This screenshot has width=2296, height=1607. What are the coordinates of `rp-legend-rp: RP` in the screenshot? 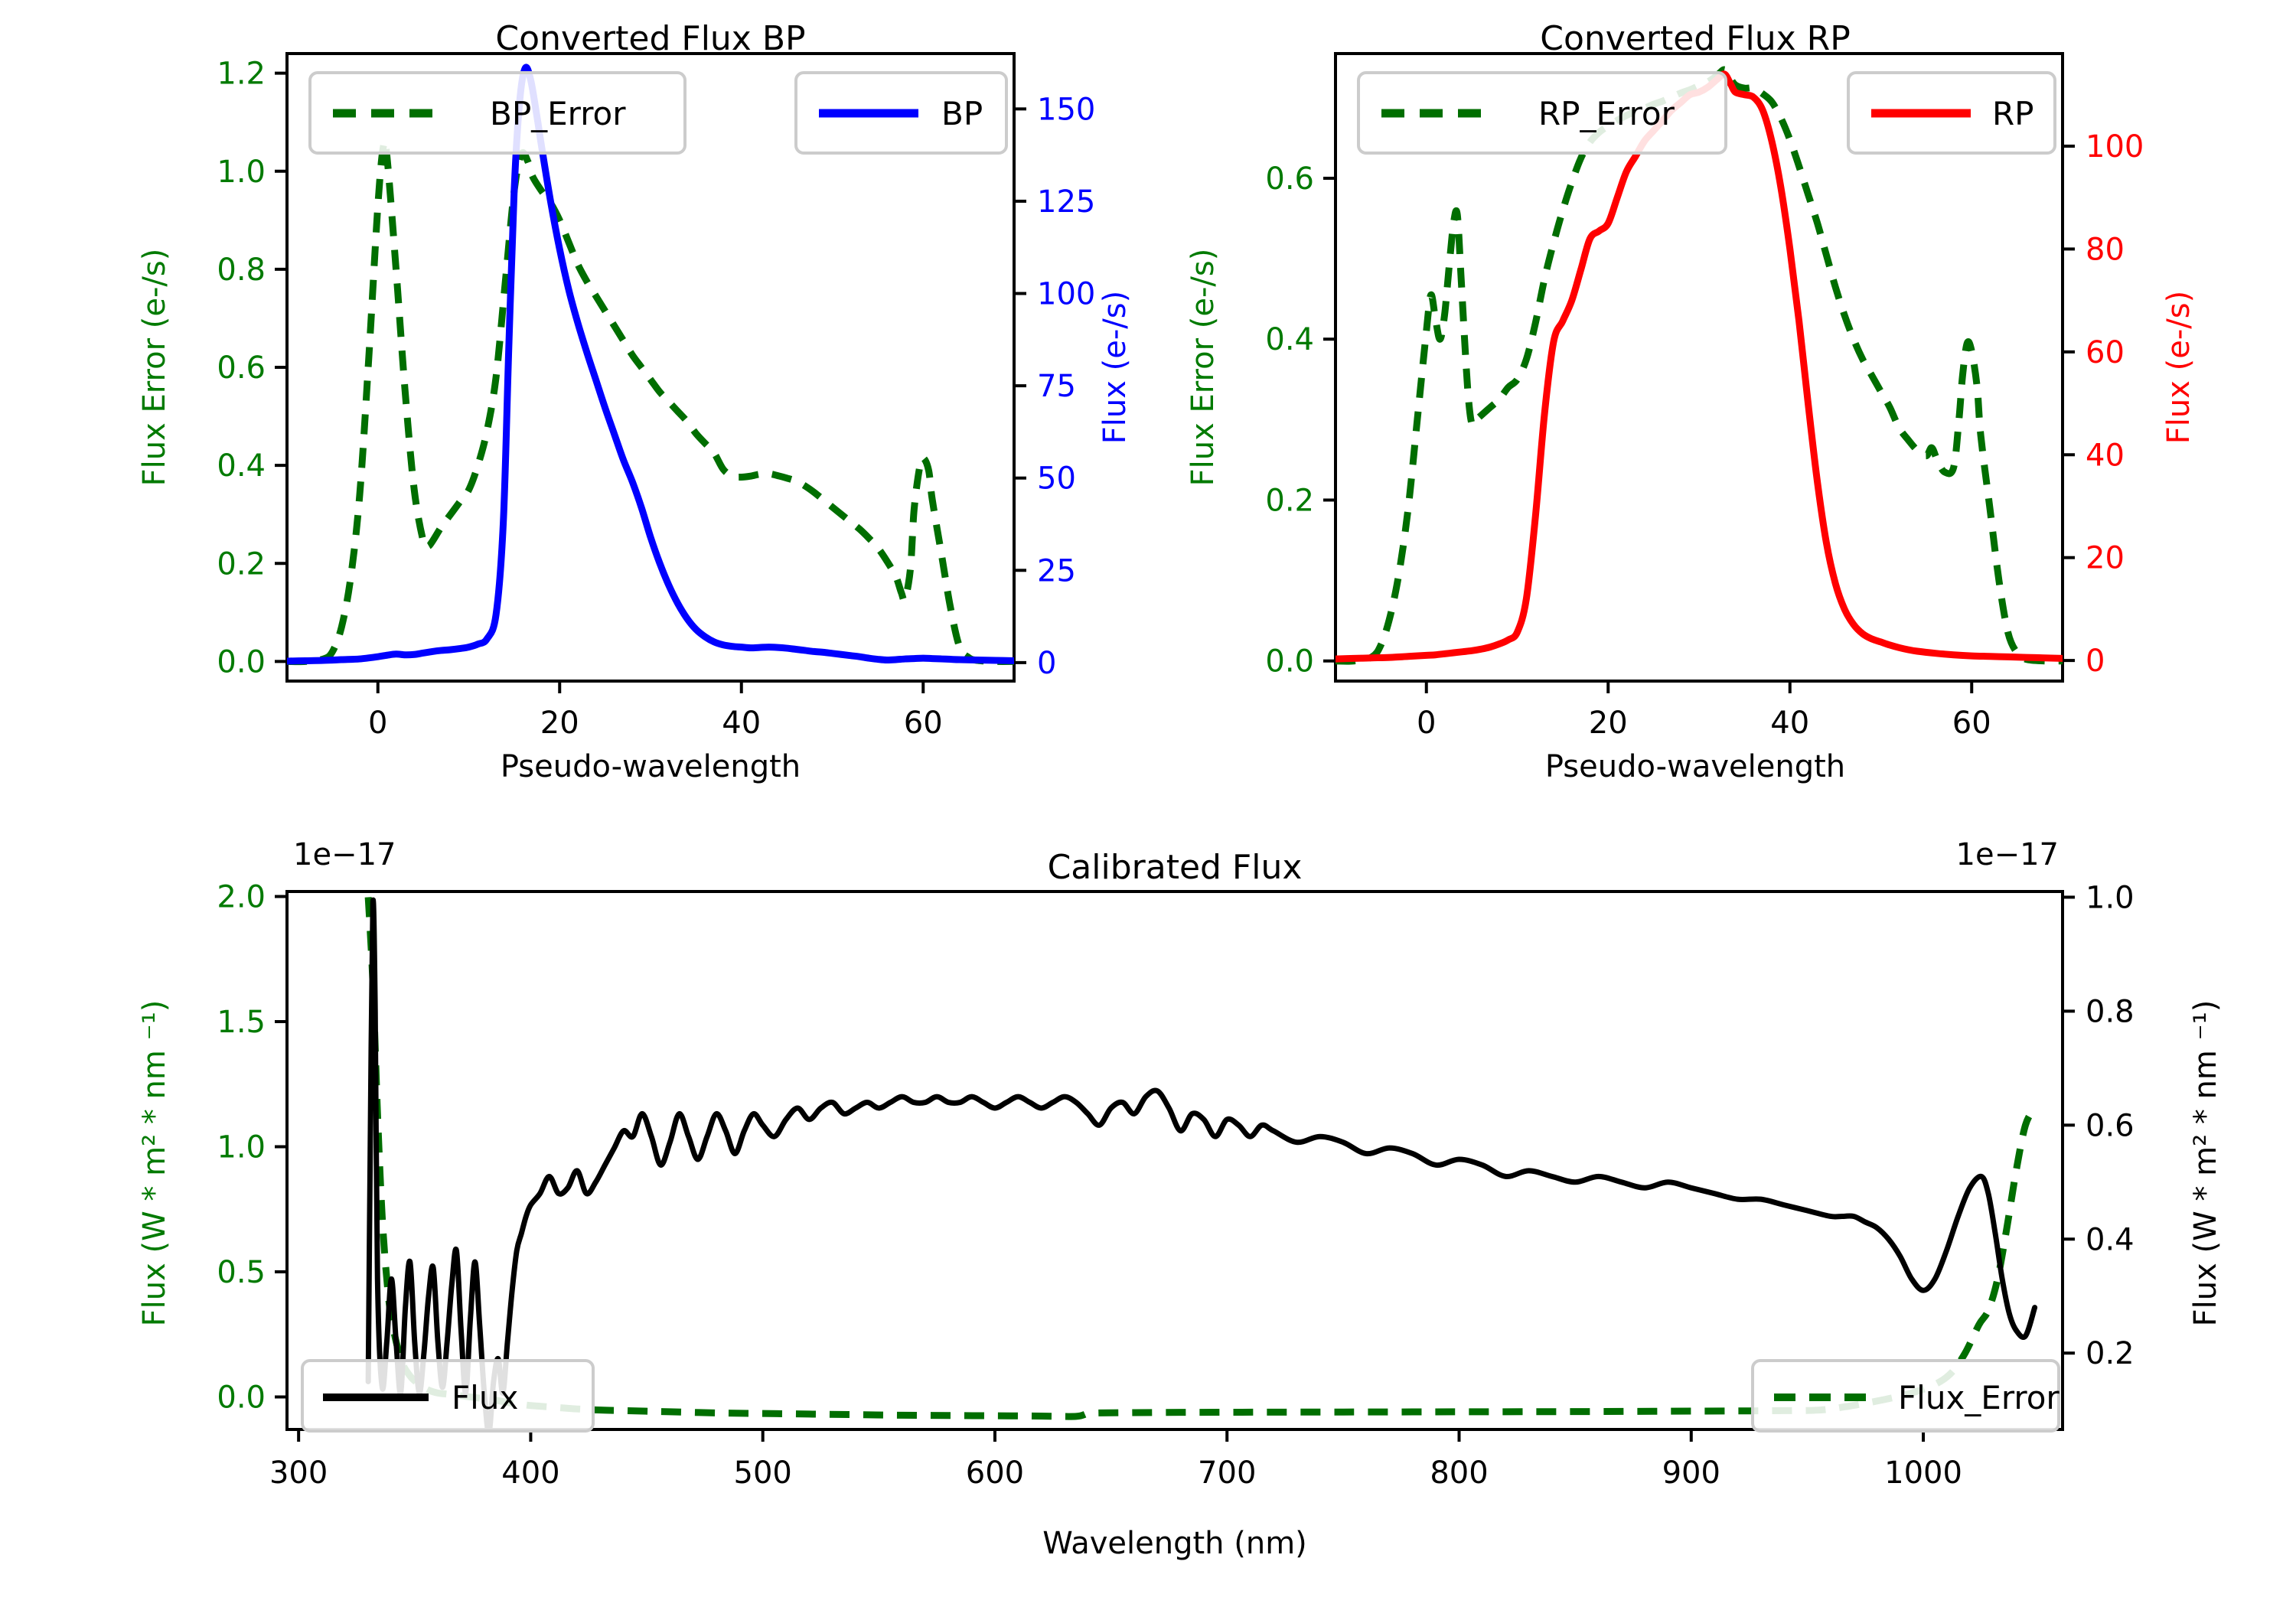 It's located at (1951, 113).